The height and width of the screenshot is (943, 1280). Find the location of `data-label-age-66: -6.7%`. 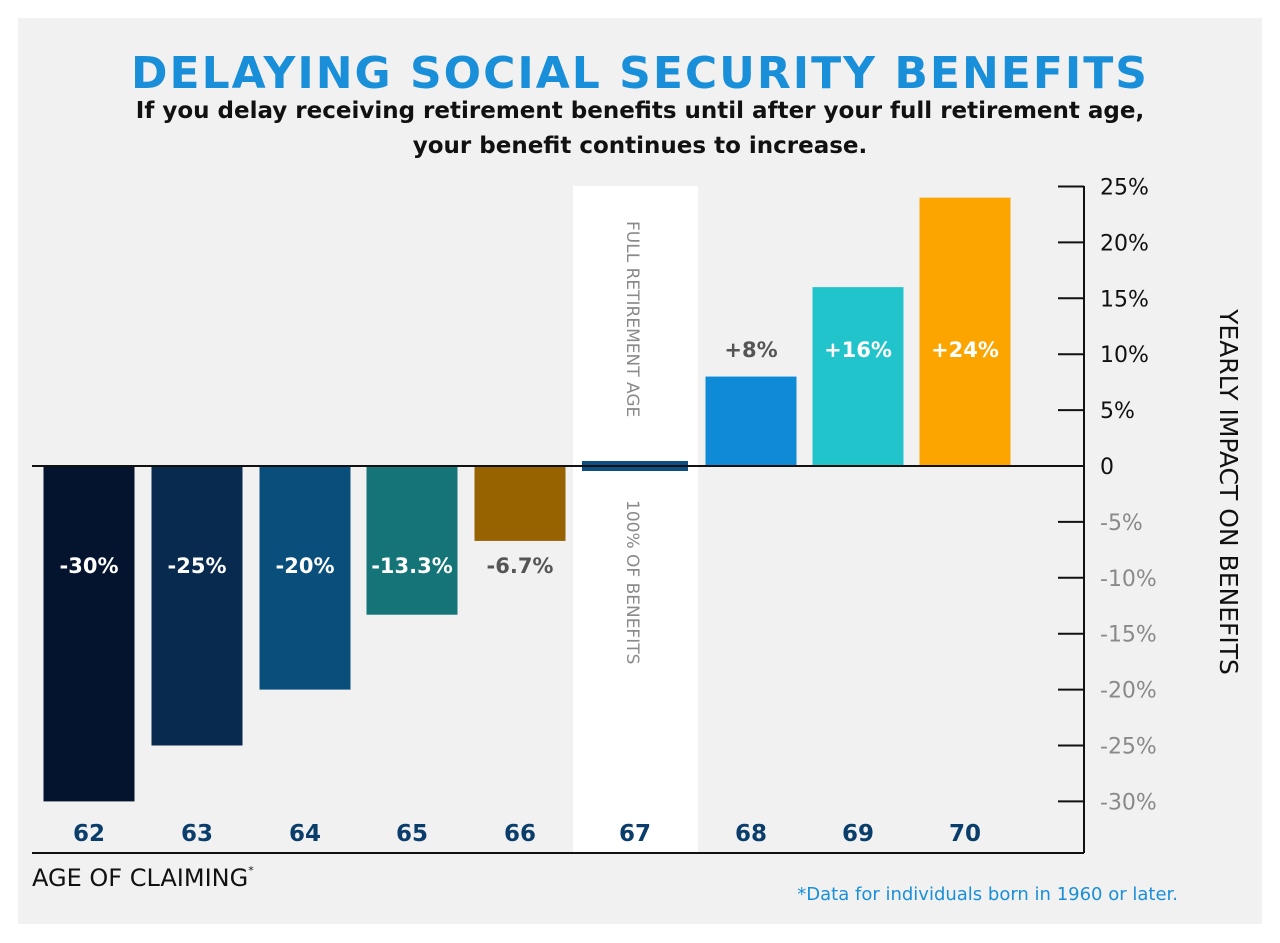

data-label-age-66: -6.7% is located at coordinates (520, 566).